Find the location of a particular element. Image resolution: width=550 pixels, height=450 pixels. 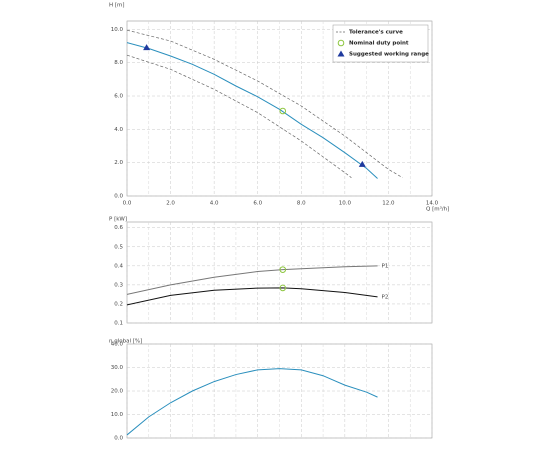

x-tick-label: 12.0 is located at coordinates (388, 204).